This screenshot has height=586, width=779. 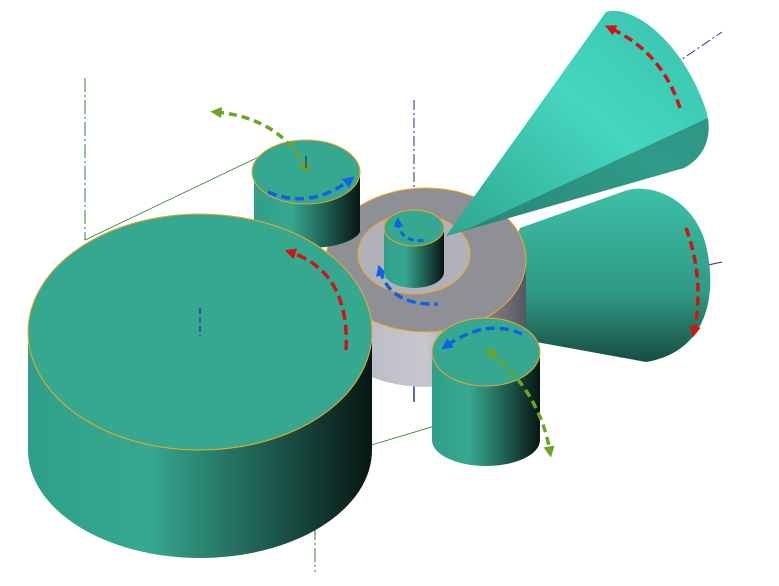 I want to click on cone-upper, so click(x=577, y=123).